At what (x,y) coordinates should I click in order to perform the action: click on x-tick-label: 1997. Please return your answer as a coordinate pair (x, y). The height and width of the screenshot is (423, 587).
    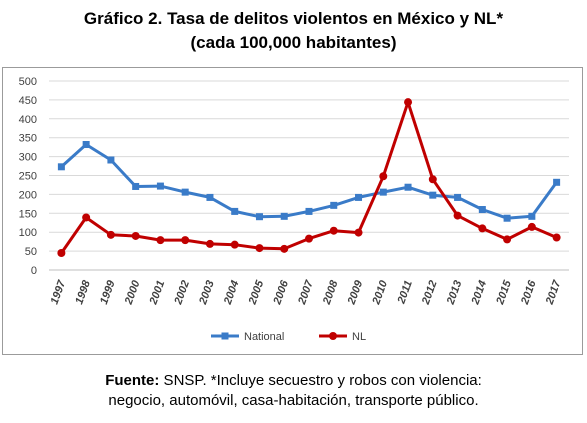
    Looking at the image, I should click on (59, 292).